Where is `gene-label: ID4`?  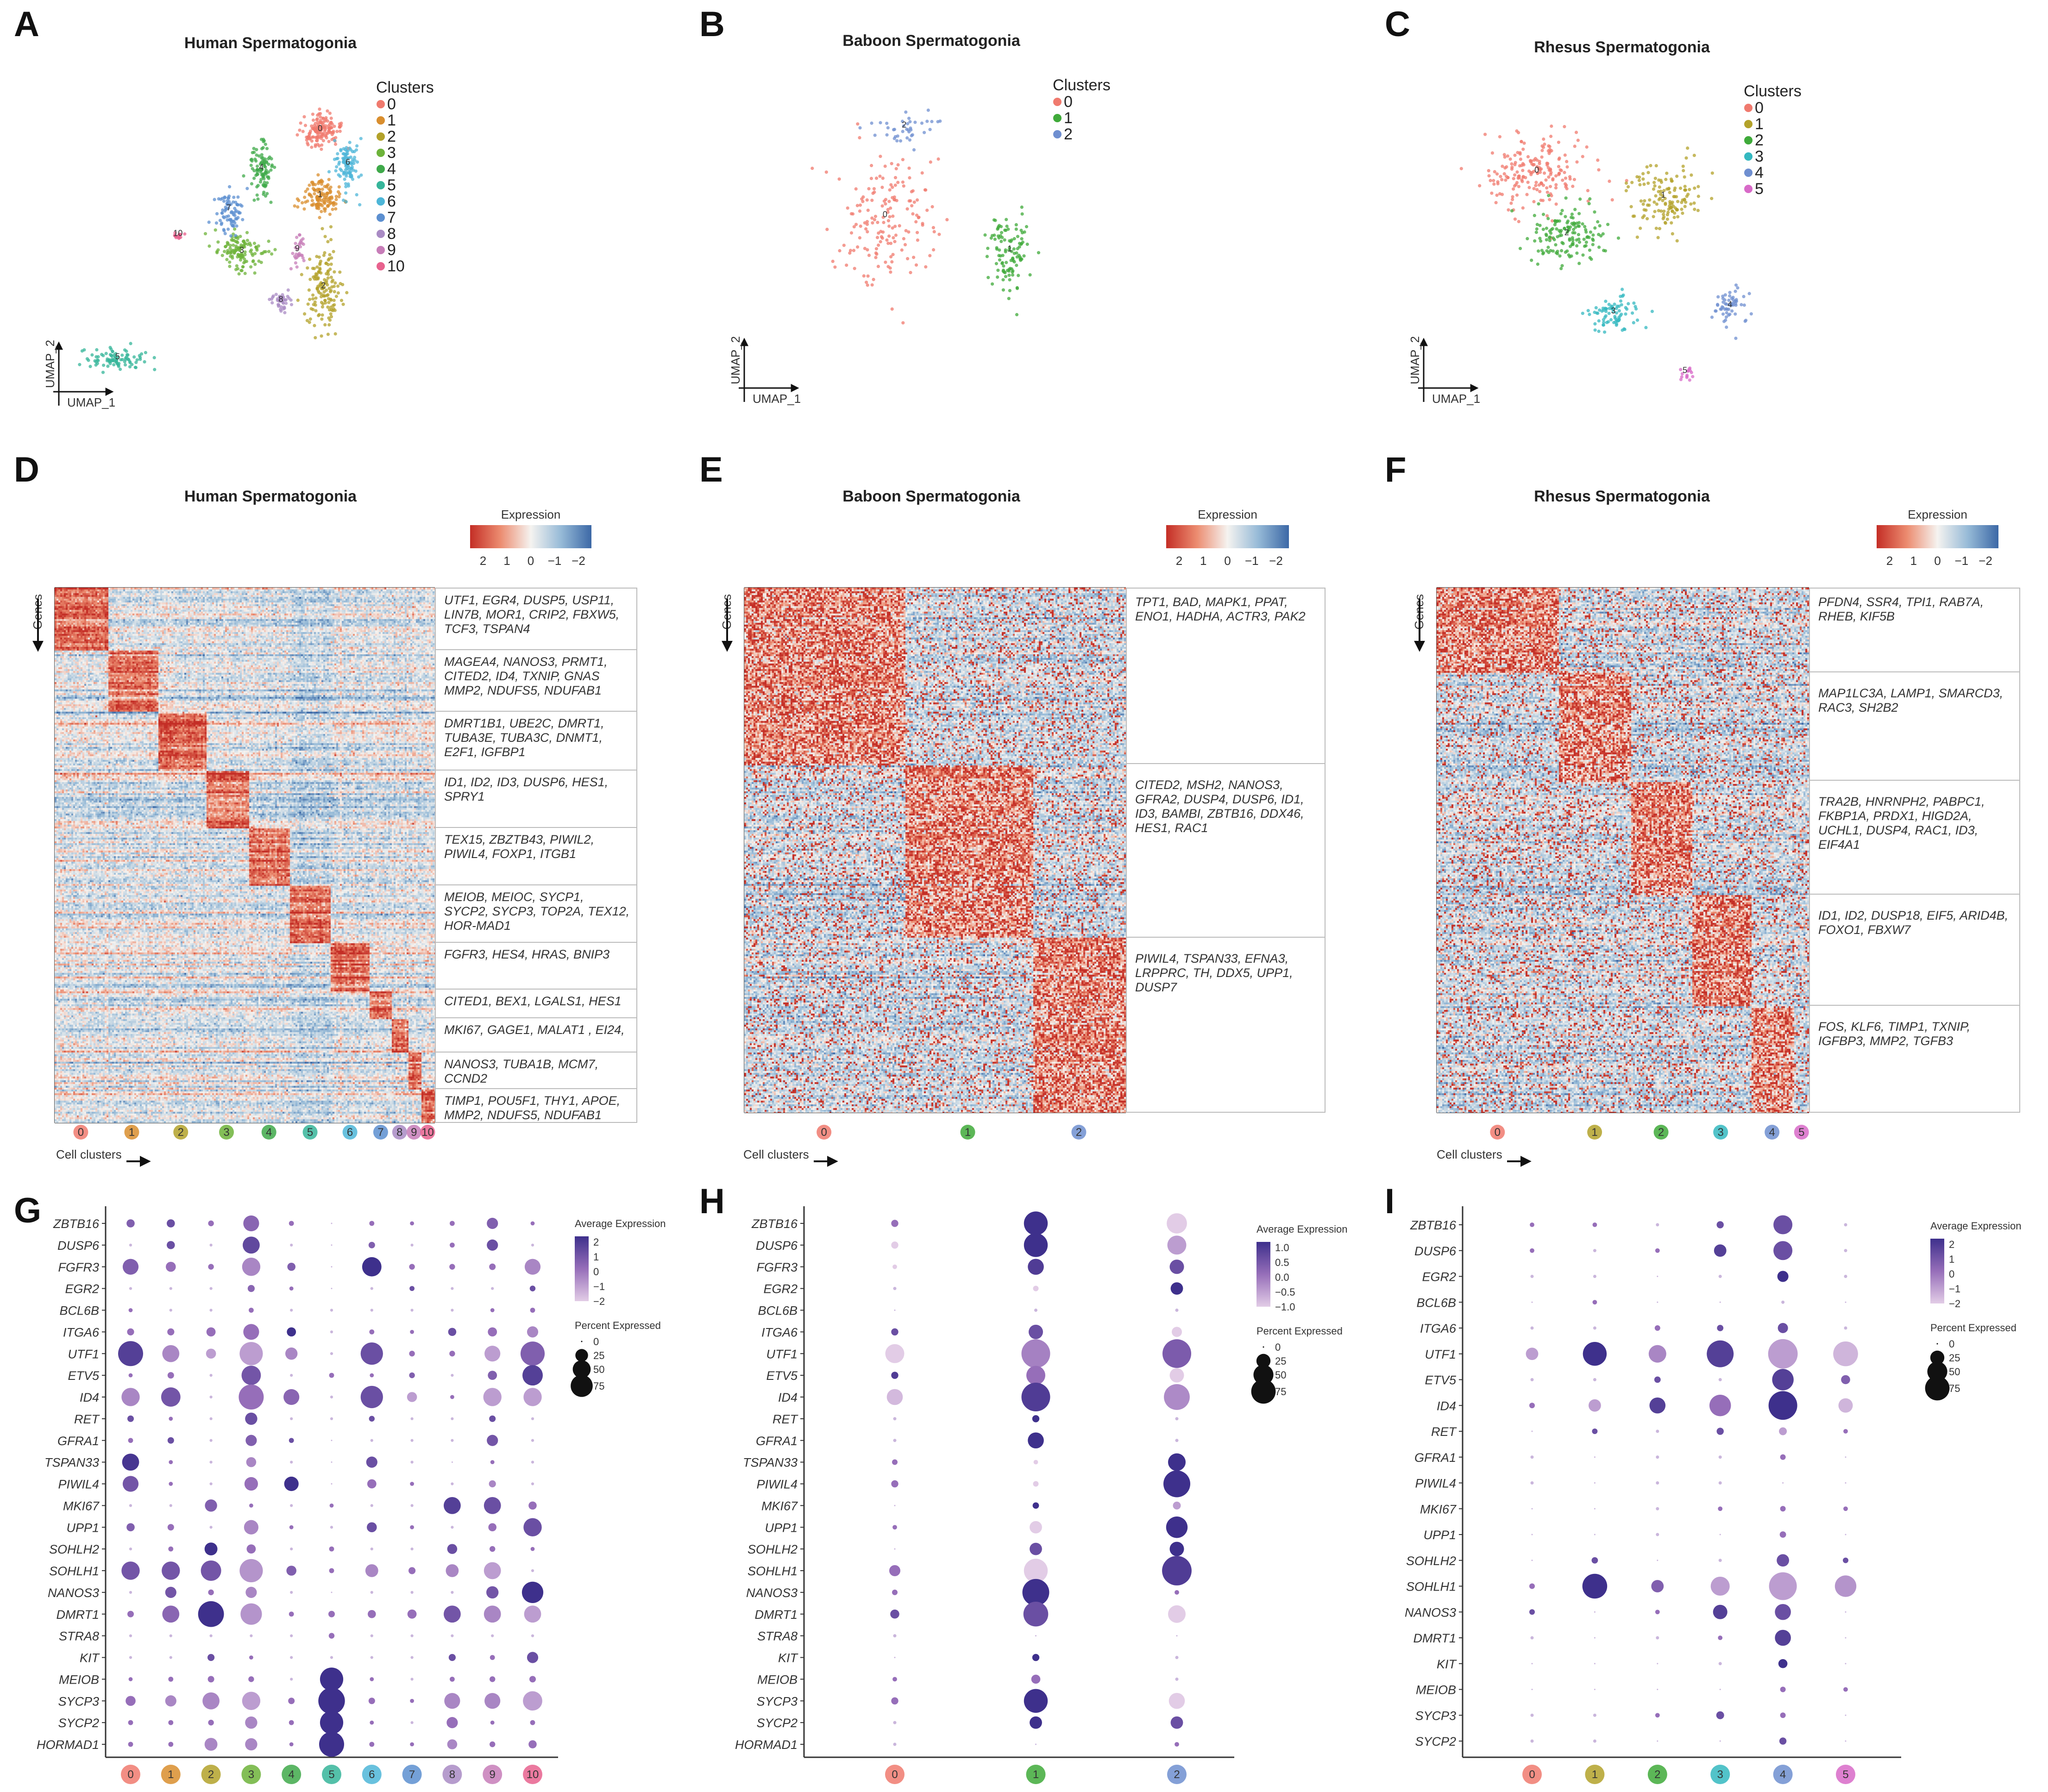 gene-label: ID4 is located at coordinates (1446, 1406).